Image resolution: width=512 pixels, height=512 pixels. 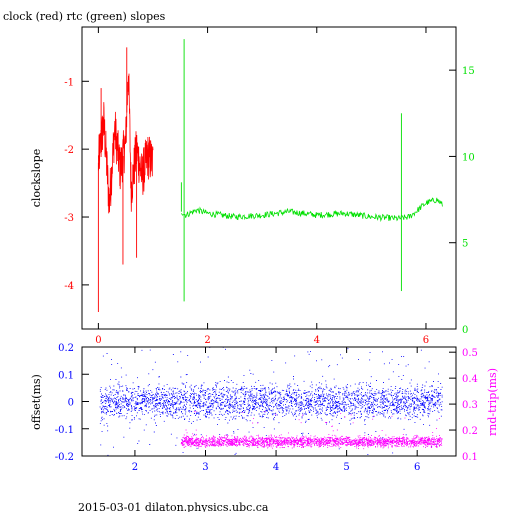 I want to click on bottom-x-tick-label: 2, so click(x=135, y=467).